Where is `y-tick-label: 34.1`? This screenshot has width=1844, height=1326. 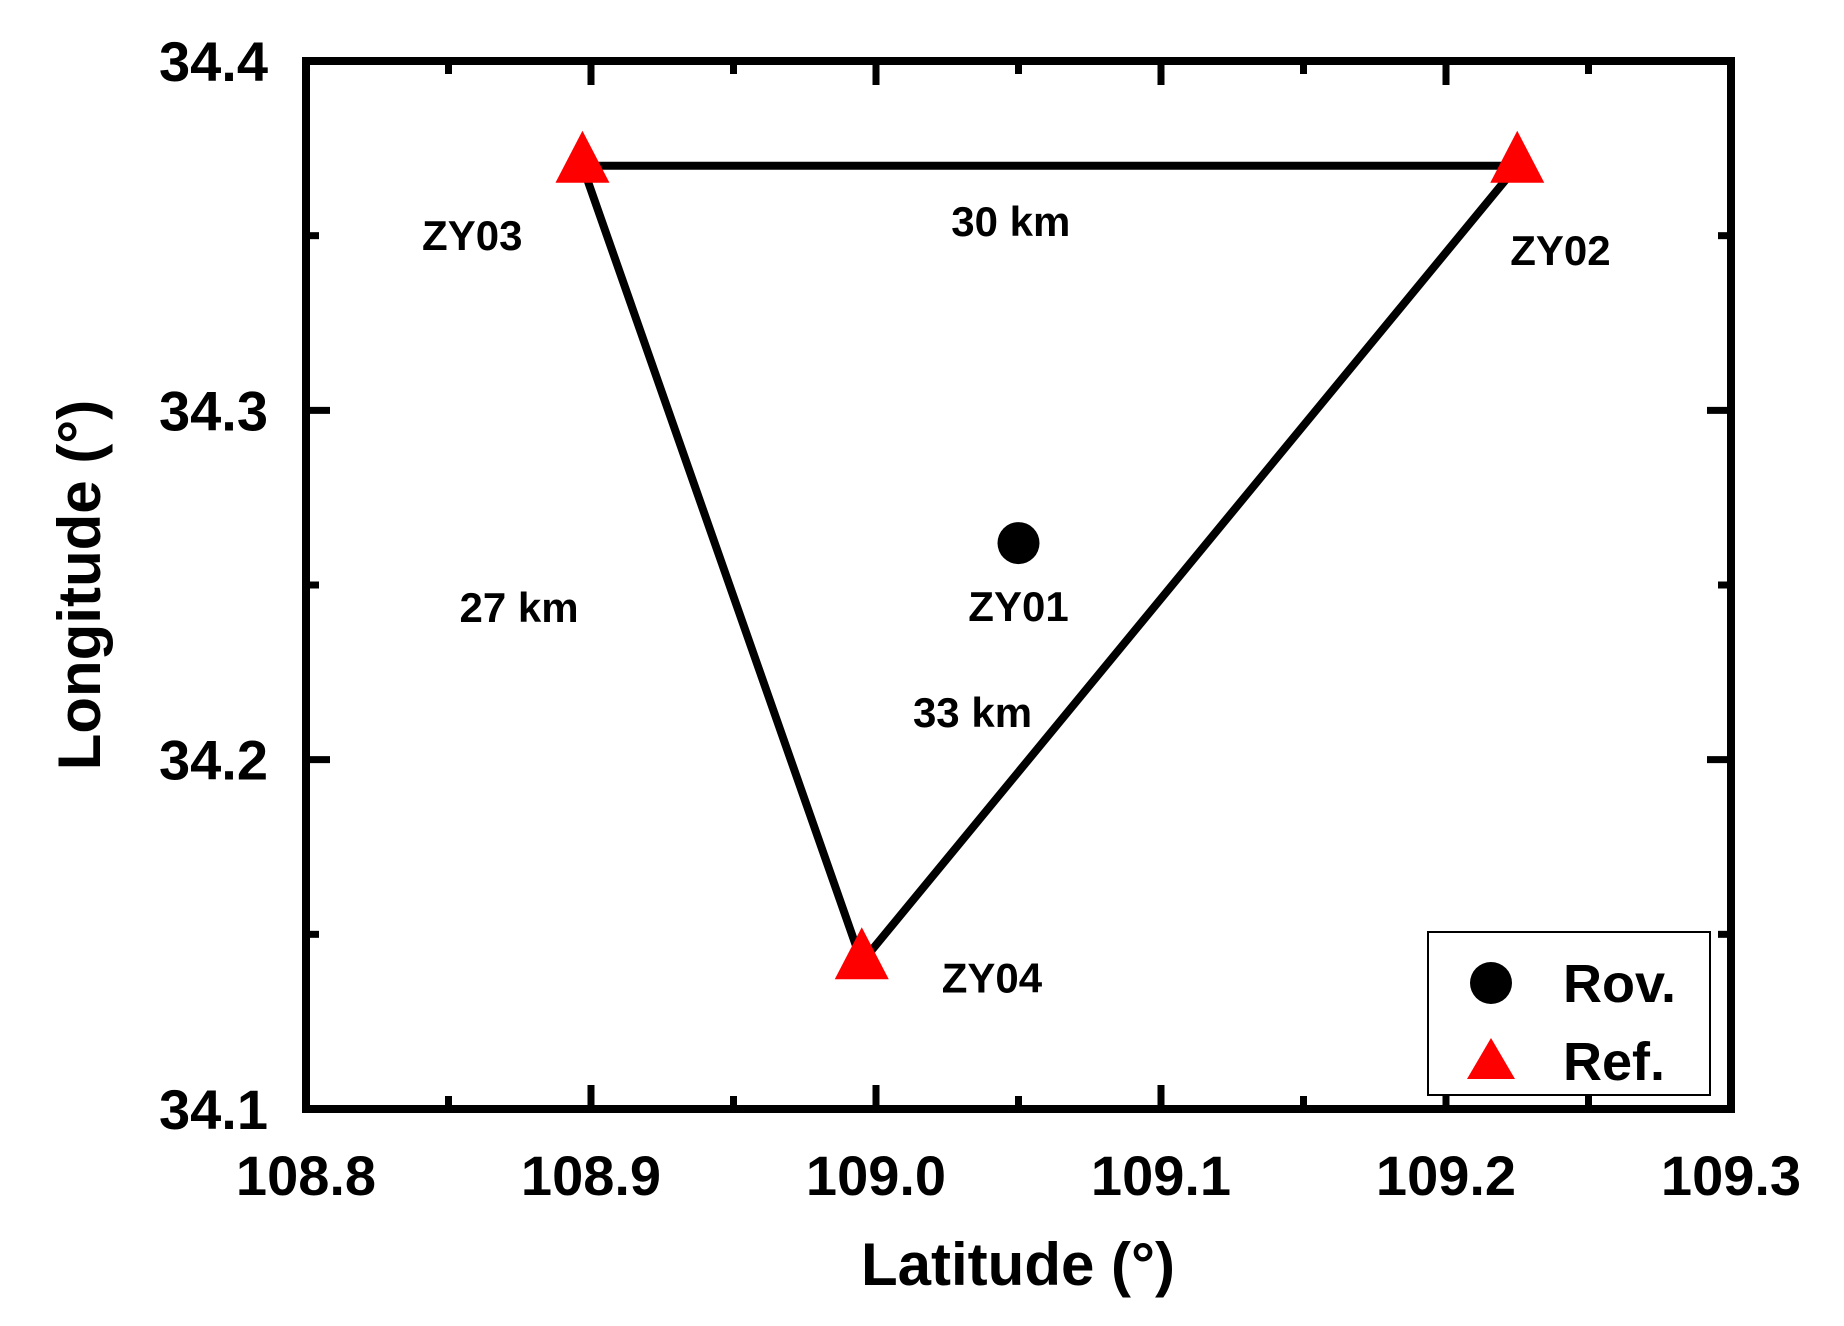 y-tick-label: 34.1 is located at coordinates (213, 1109).